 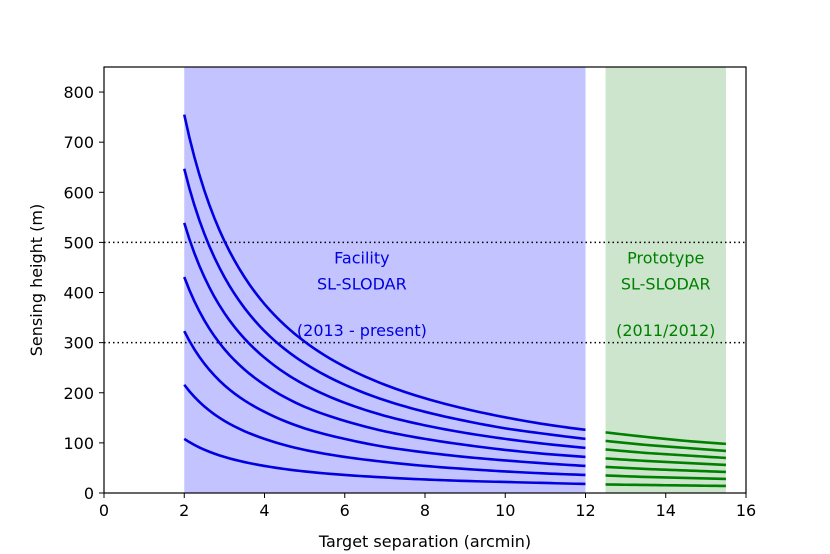 I want to click on facility-2-line, so click(x=384, y=430).